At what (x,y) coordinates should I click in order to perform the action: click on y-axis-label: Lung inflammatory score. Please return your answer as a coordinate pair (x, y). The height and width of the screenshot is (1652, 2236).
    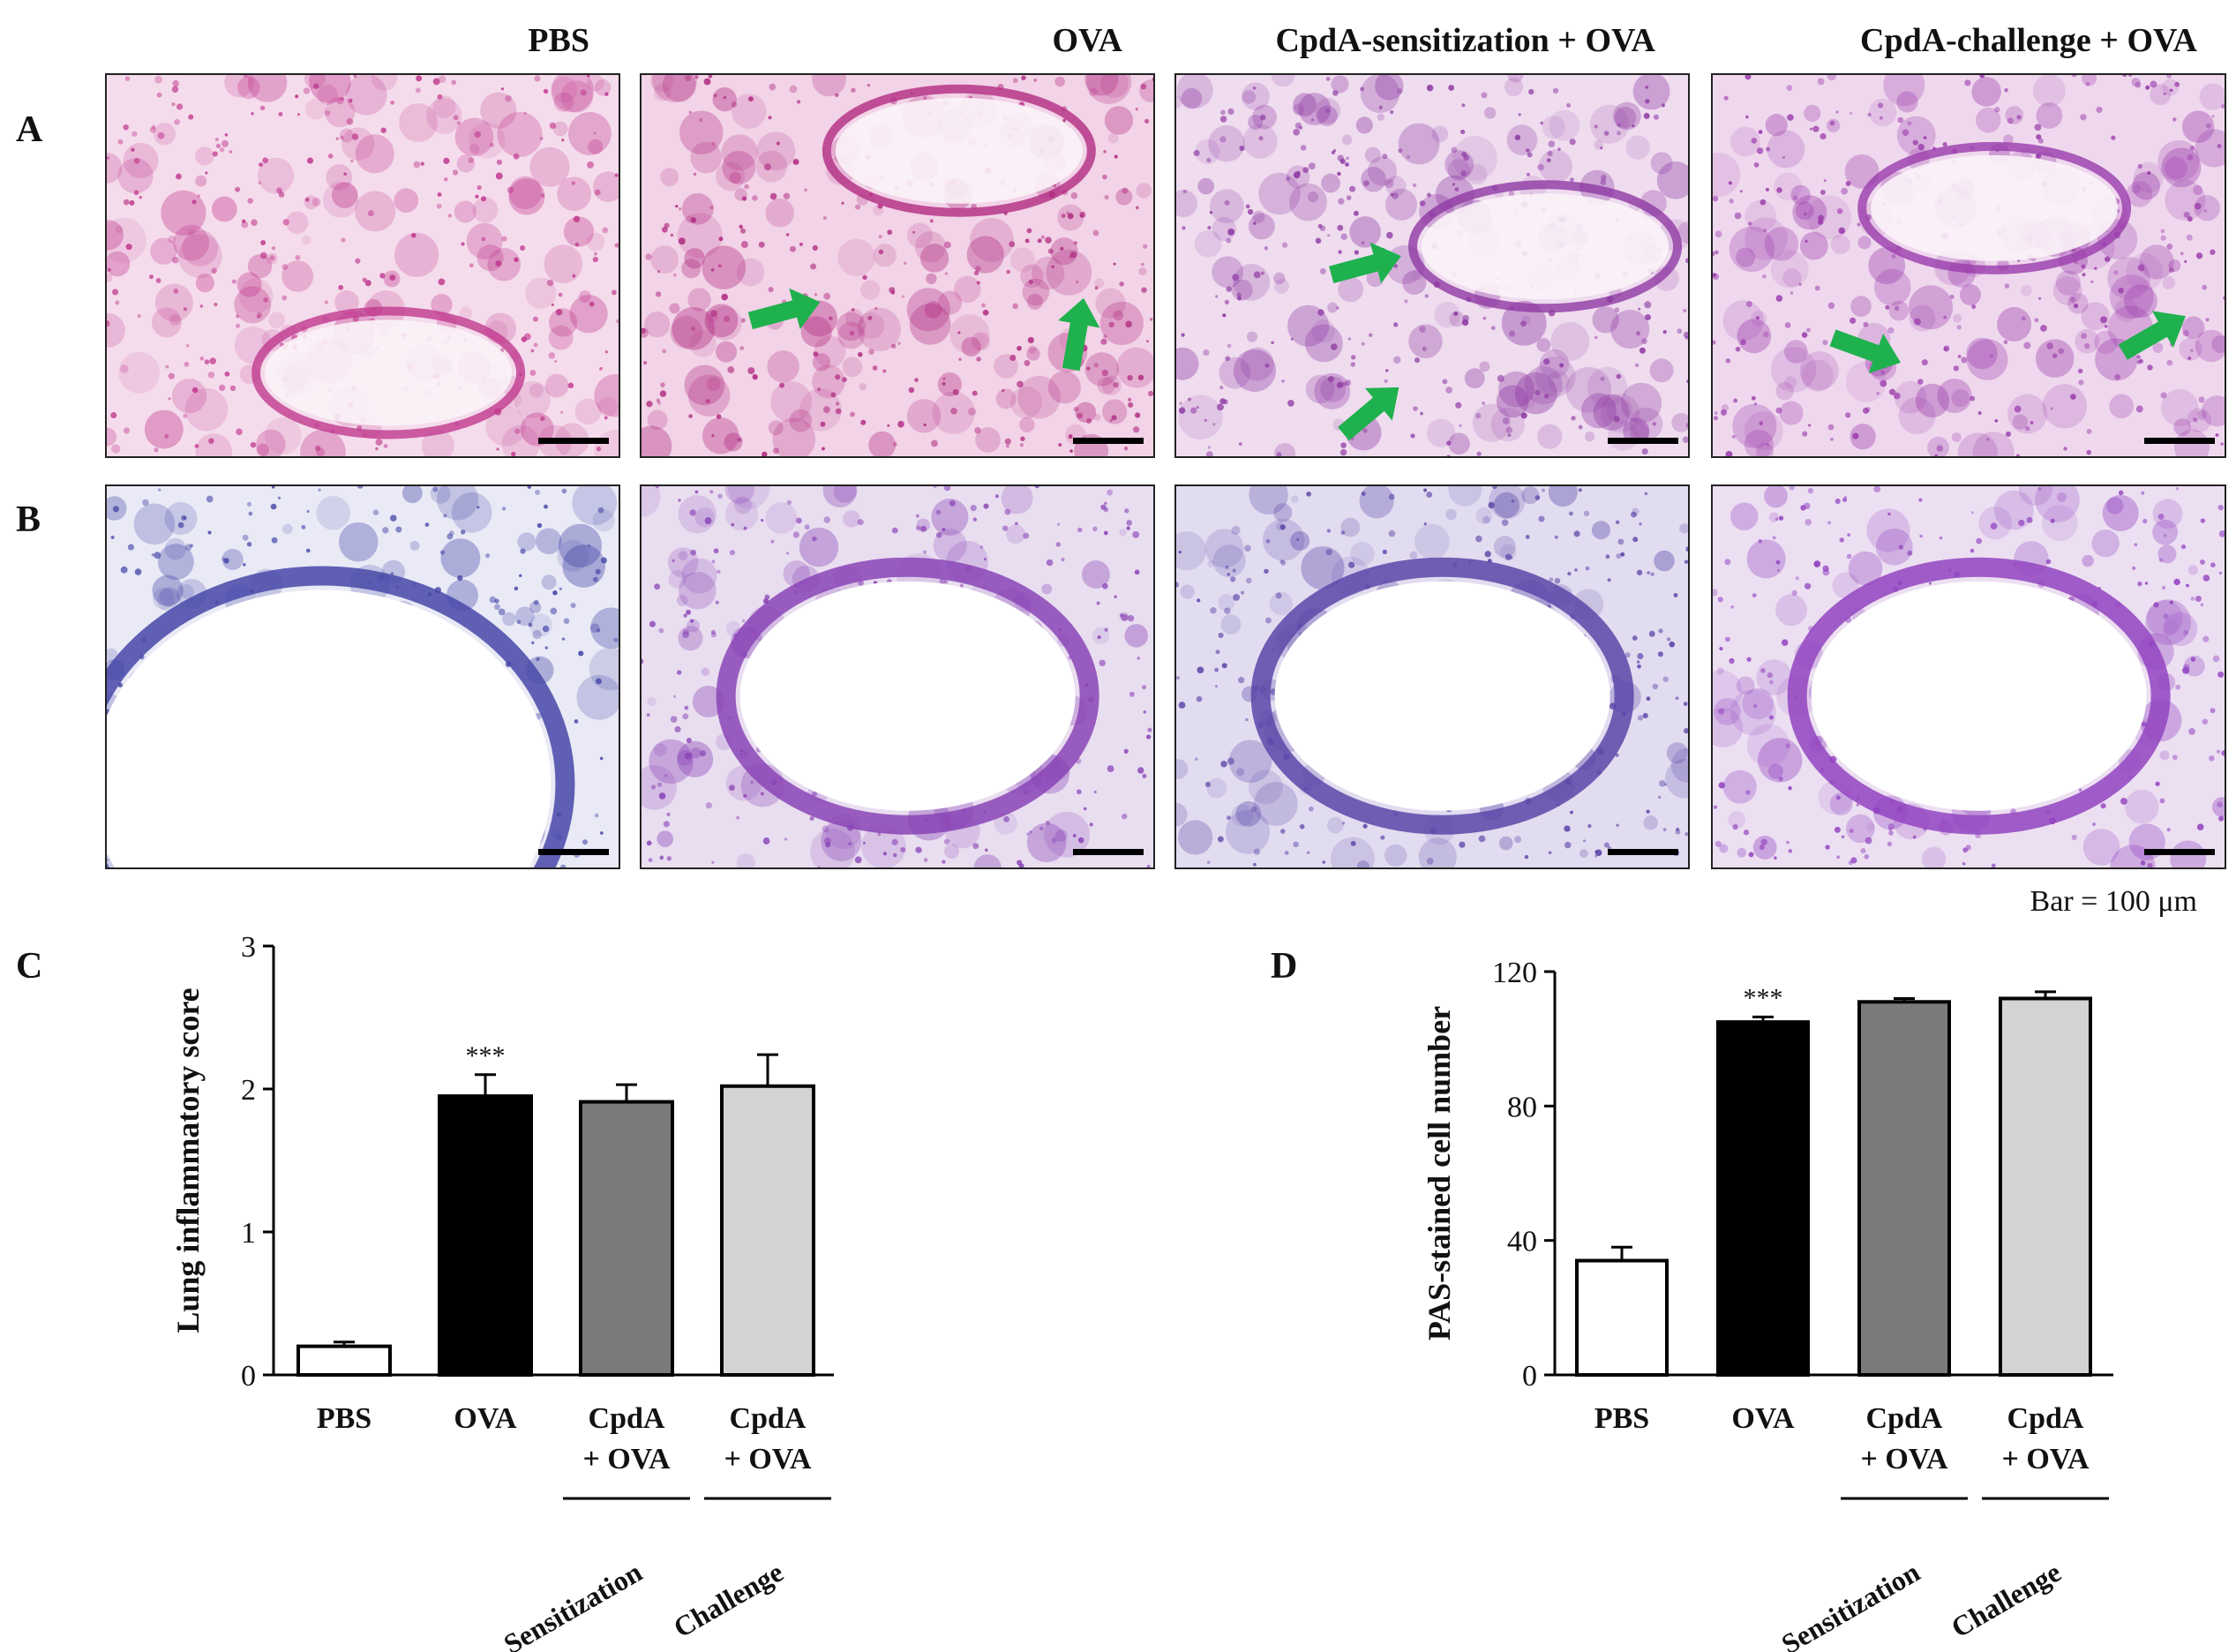
    Looking at the image, I should click on (188, 1160).